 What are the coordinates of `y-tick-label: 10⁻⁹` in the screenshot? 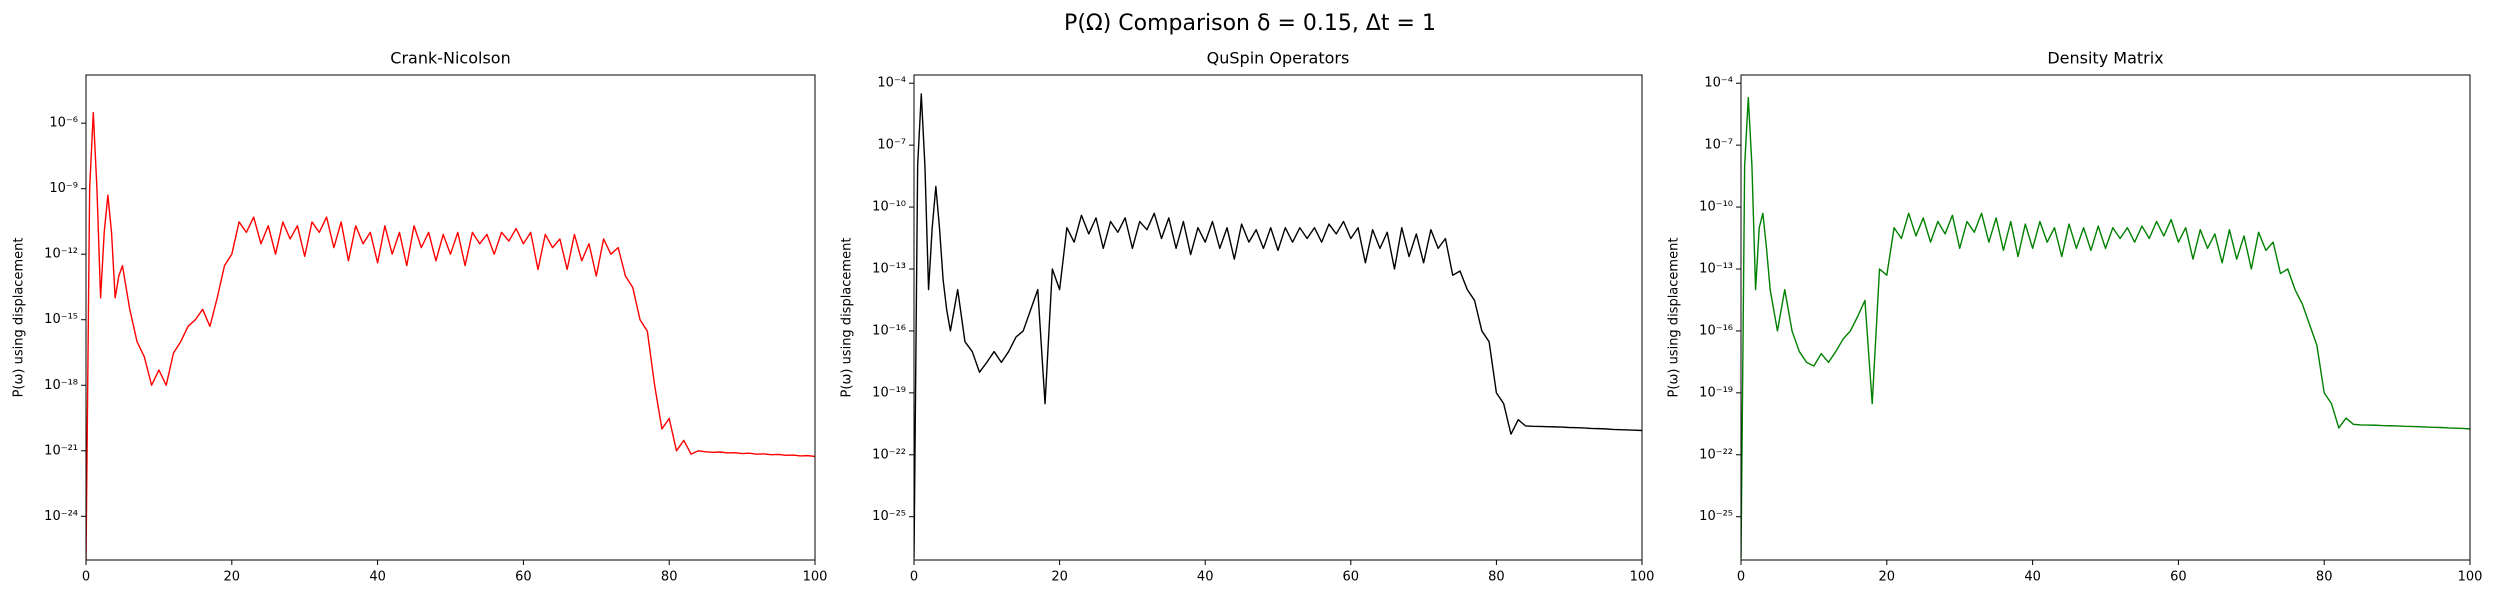 It's located at (63, 188).